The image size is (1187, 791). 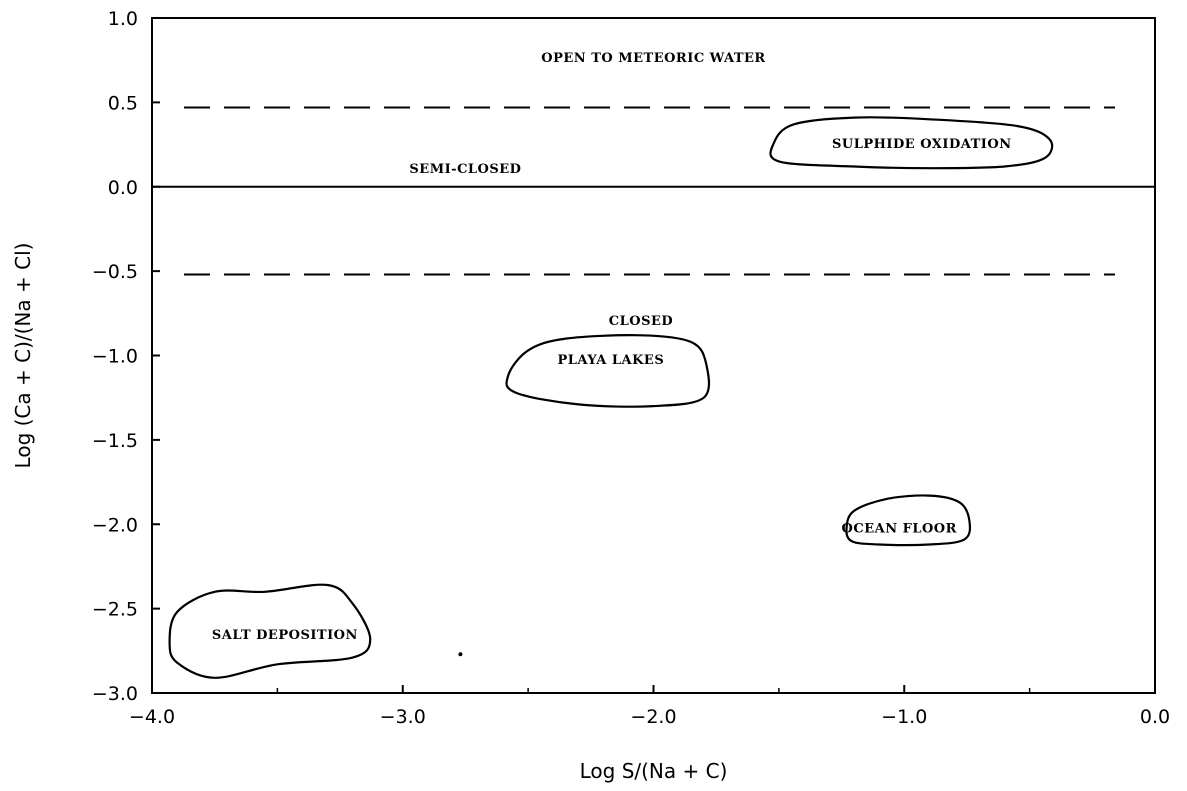 I want to click on zone-label-closed: CLOSED, so click(x=641, y=321).